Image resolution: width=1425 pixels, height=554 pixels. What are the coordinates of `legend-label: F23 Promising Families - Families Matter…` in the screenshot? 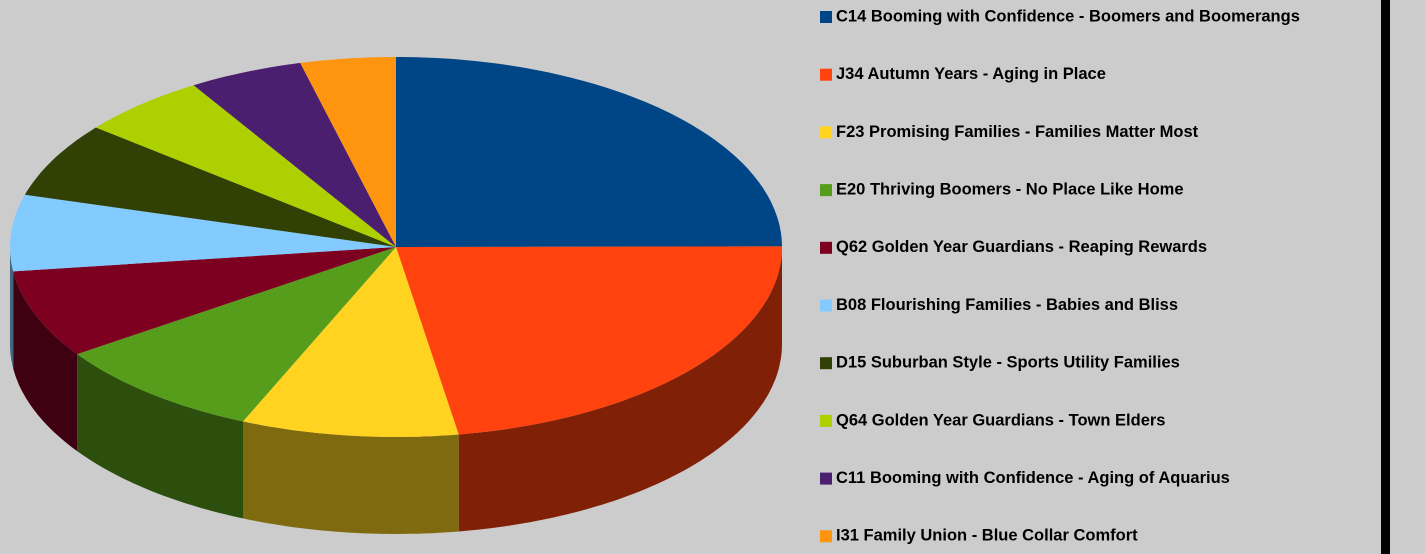 It's located at (1017, 132).